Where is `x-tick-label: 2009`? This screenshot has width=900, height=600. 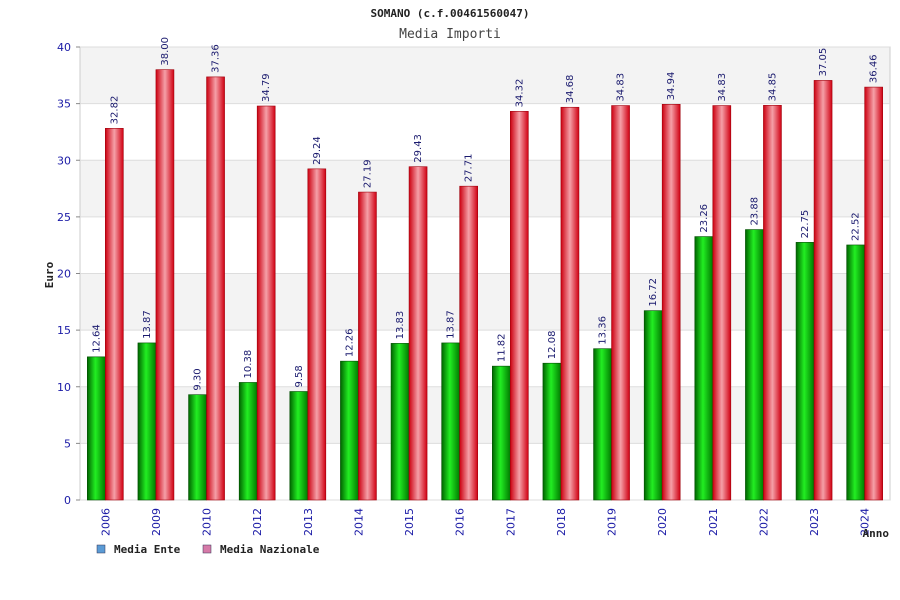
x-tick-label: 2009 is located at coordinates (156, 522).